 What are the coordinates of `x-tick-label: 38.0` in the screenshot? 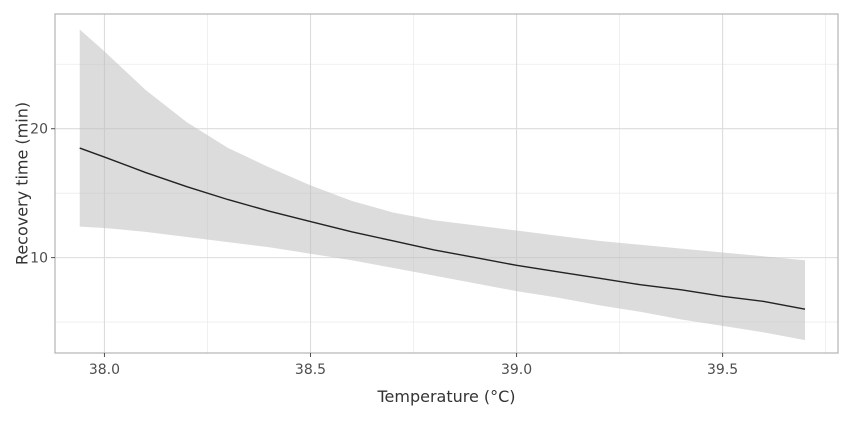 It's located at (104, 370).